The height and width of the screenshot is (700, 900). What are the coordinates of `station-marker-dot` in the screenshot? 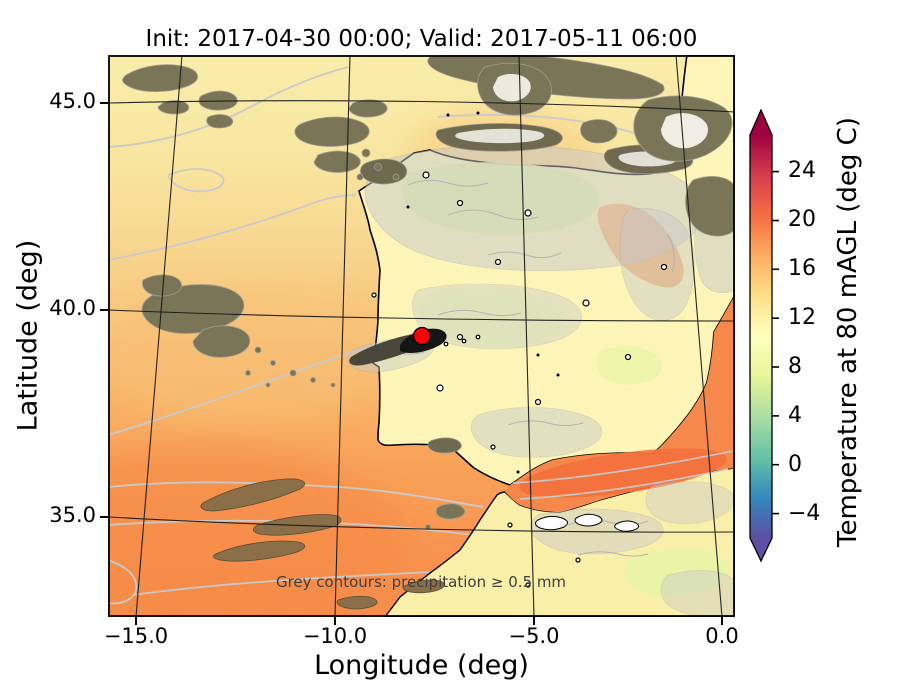 It's located at (422, 336).